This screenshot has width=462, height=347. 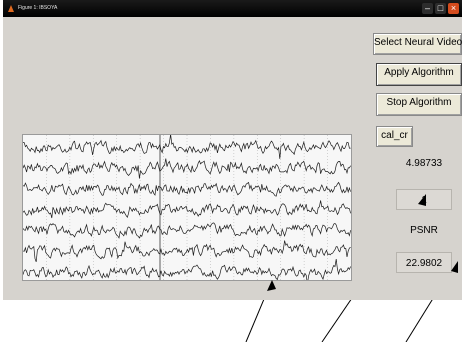 What do you see at coordinates (440, 8) in the screenshot?
I see `maximize-icon: □` at bounding box center [440, 8].